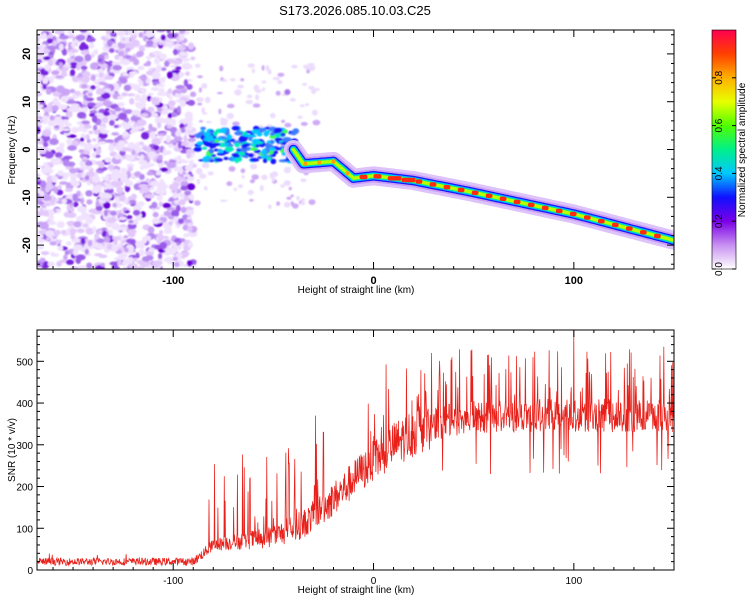  Describe the element at coordinates (719, 269) in the screenshot. I see `colorbar-tick-label: 0.0` at that location.